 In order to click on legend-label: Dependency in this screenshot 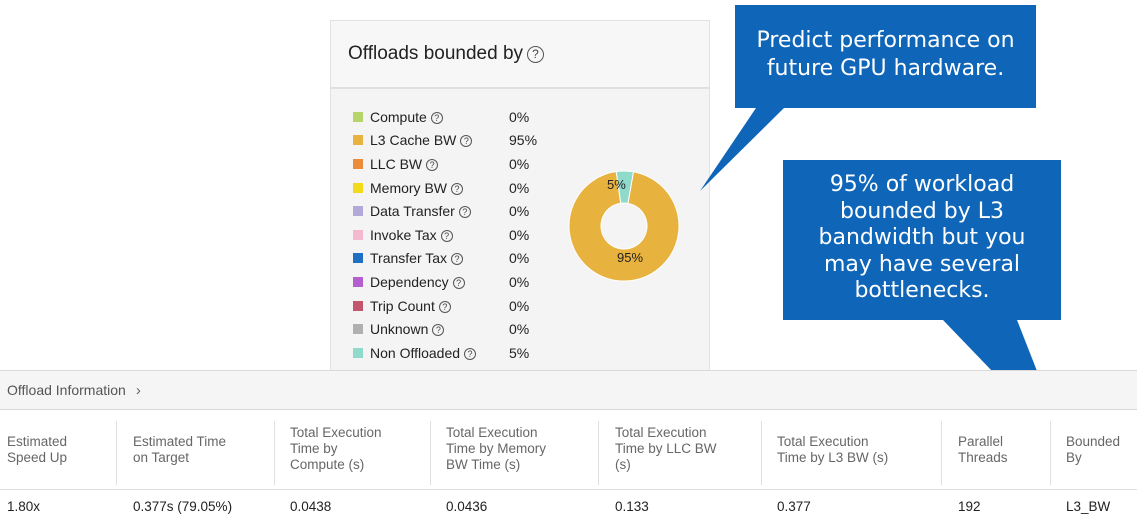, I will do `click(409, 281)`.